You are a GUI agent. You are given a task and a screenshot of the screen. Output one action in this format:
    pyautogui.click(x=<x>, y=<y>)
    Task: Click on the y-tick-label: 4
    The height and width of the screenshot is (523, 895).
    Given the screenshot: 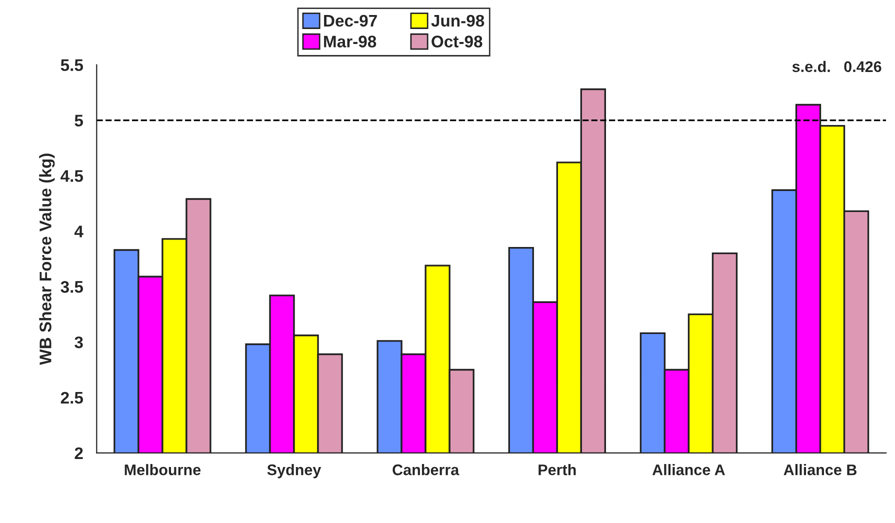 What is the action you would take?
    pyautogui.click(x=79, y=232)
    